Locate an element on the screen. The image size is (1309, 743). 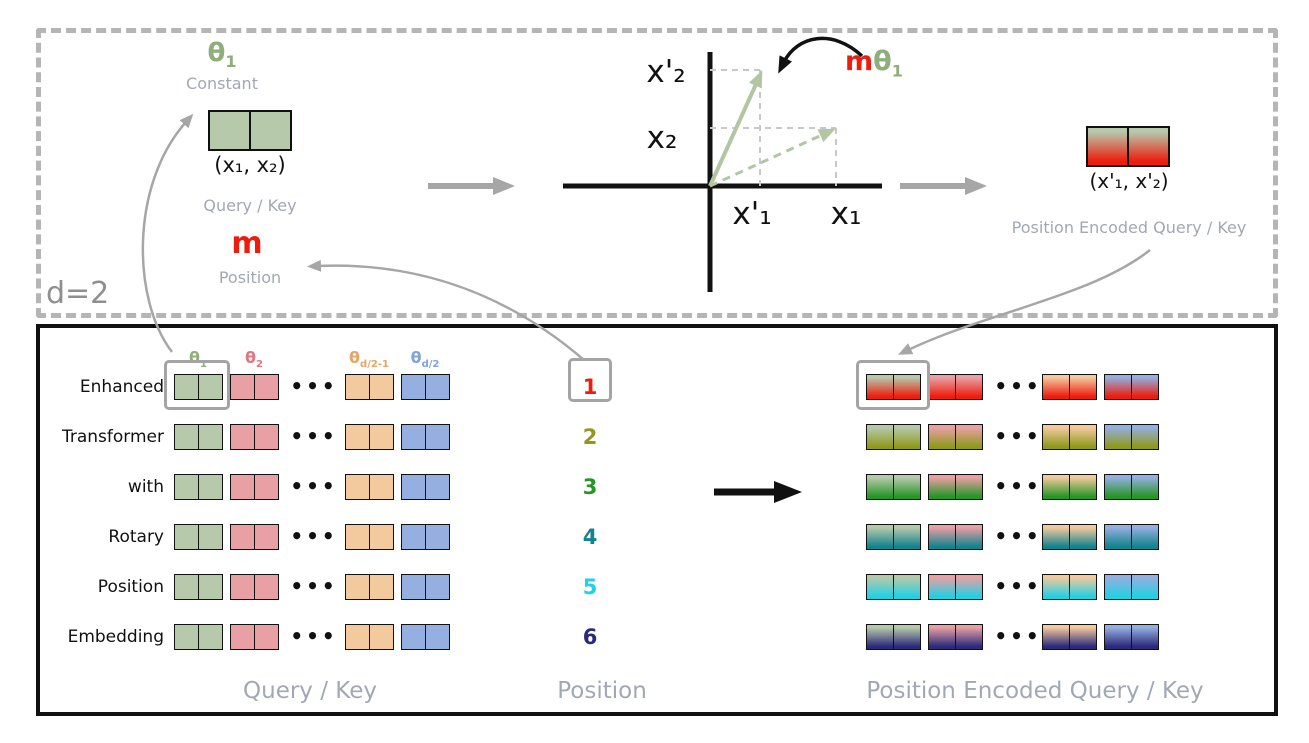
axis-label-x1: x₁ is located at coordinates (846, 214).